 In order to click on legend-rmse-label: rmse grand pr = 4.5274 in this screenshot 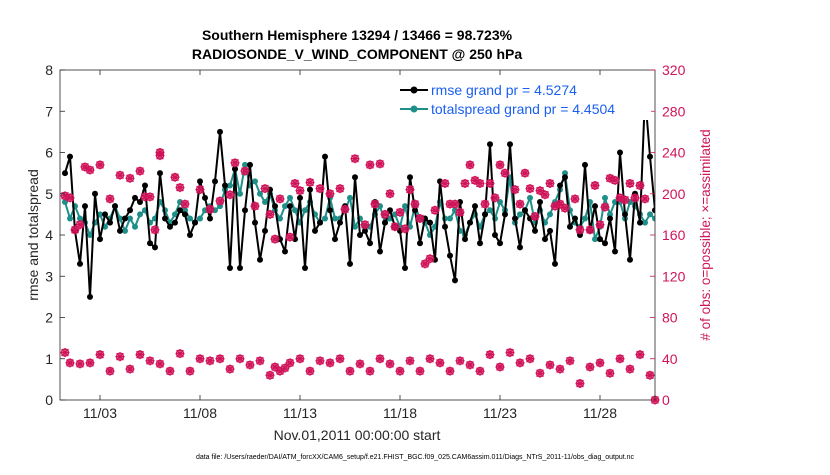, I will do `click(504, 90)`.